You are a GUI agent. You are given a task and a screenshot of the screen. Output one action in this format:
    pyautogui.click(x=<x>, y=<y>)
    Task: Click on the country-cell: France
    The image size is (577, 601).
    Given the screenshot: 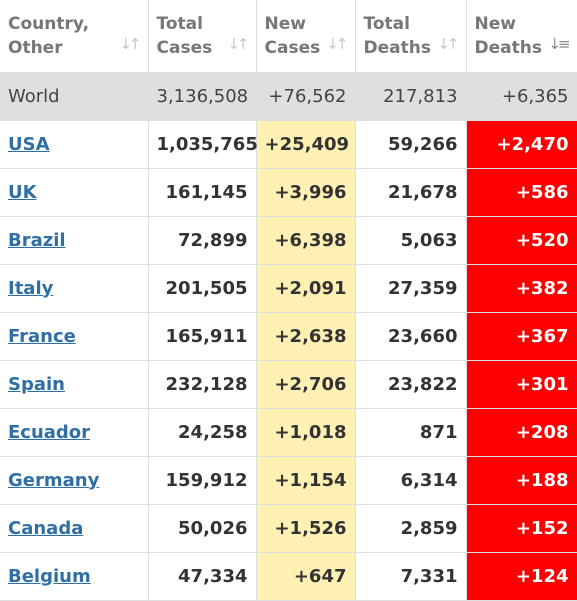 What is the action you would take?
    pyautogui.click(x=74, y=336)
    